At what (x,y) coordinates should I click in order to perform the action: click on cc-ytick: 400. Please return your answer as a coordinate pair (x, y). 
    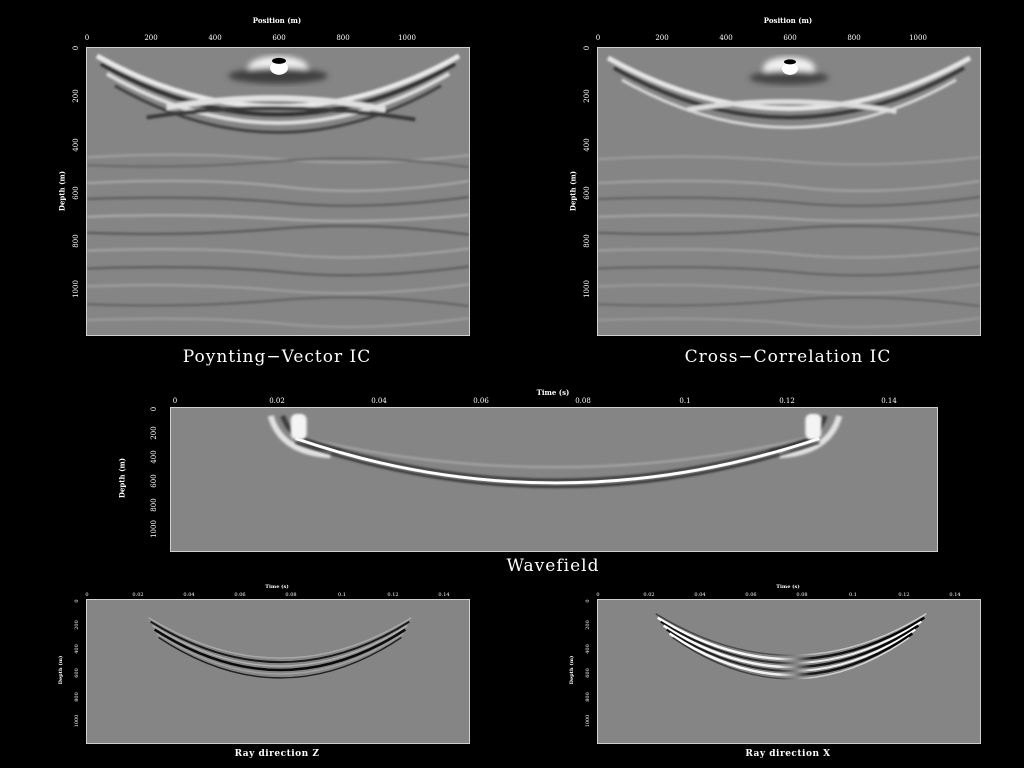
    Looking at the image, I should click on (587, 145).